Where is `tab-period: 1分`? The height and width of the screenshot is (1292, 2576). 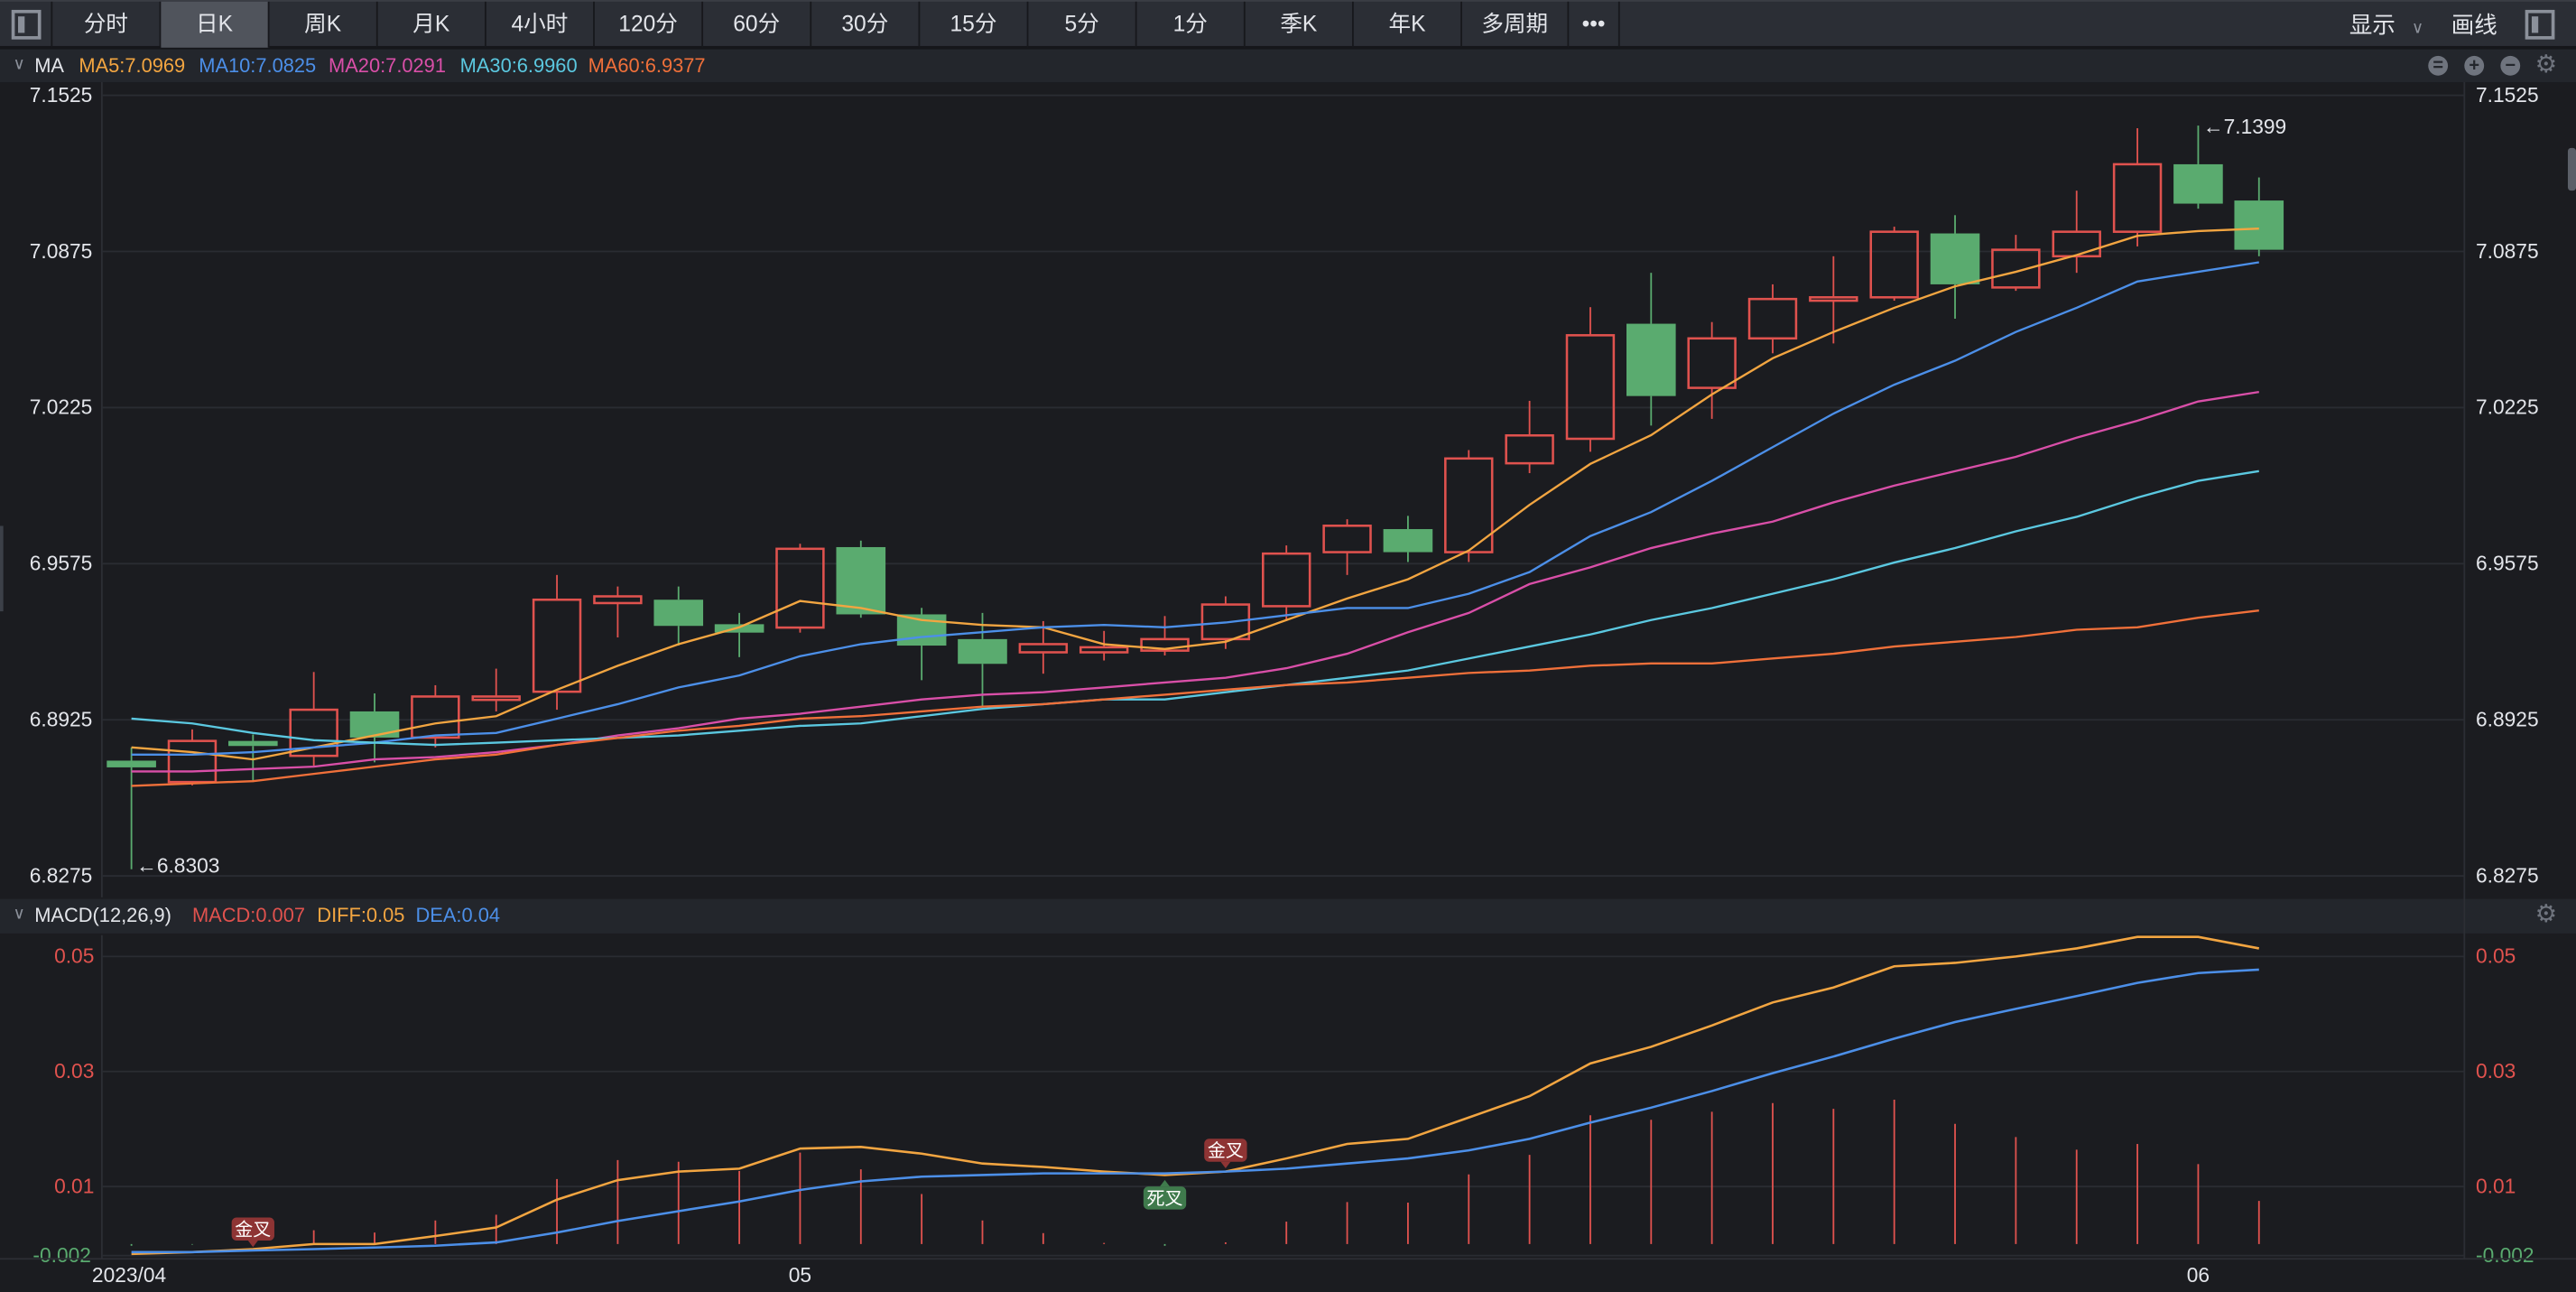 tab-period: 1分 is located at coordinates (1191, 24).